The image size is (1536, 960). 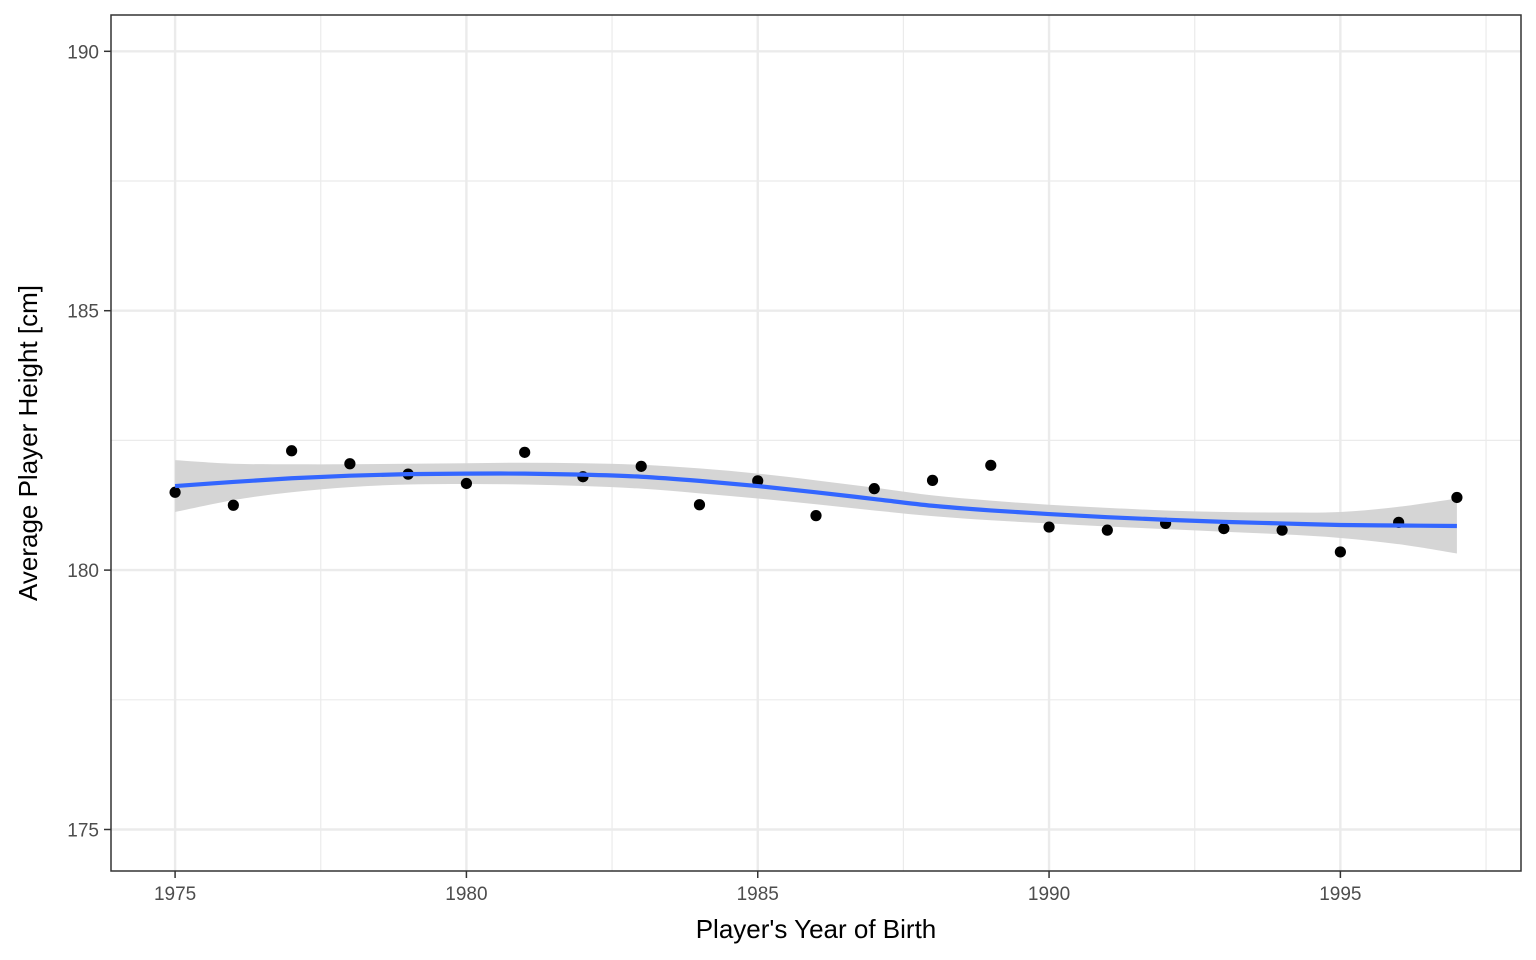 What do you see at coordinates (83, 830) in the screenshot?
I see `y-tick-label: 175` at bounding box center [83, 830].